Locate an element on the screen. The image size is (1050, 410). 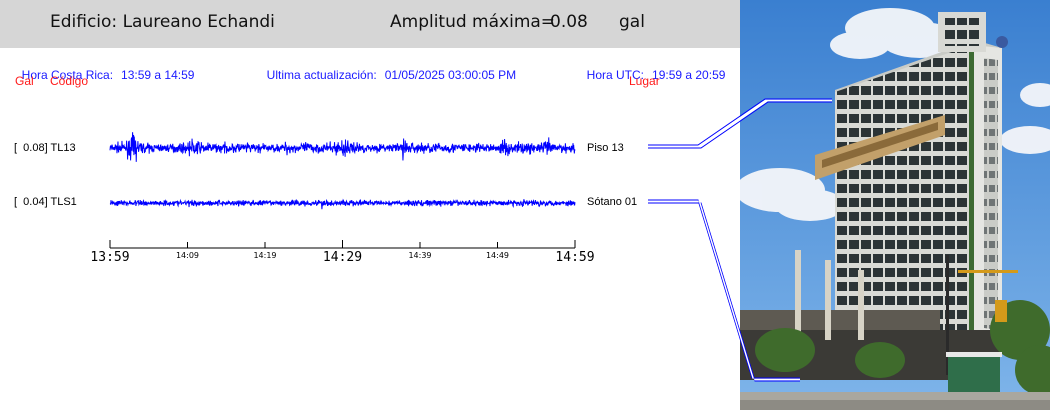
time-axis-tick-label: 13:59 is located at coordinates (109, 257).